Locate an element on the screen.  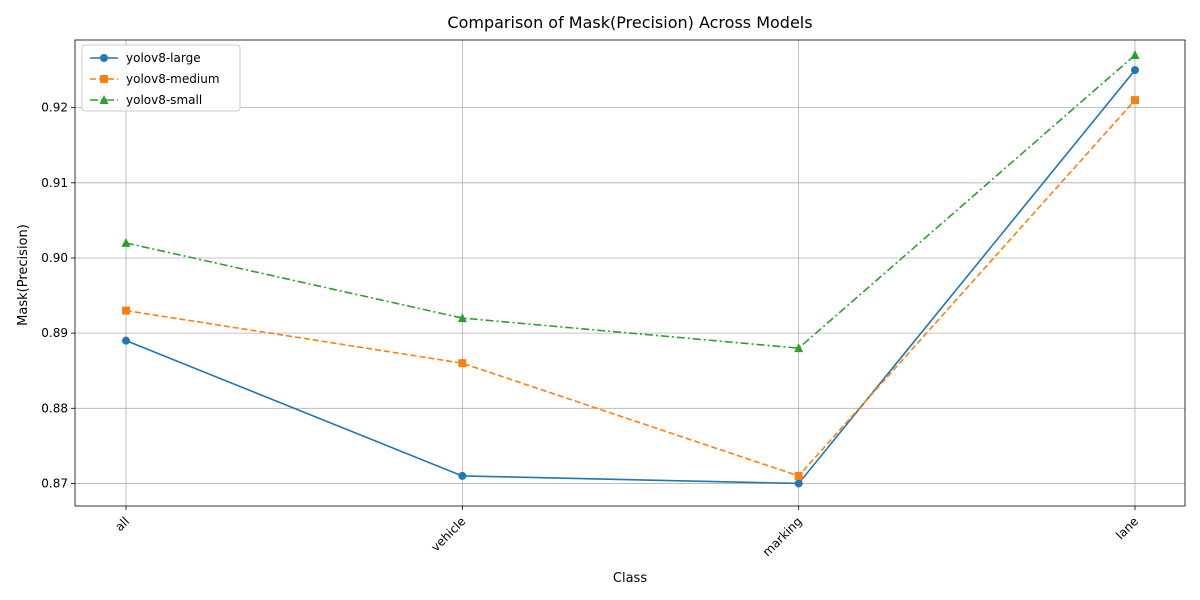
legend-label: yolov8-large is located at coordinates (163, 58).